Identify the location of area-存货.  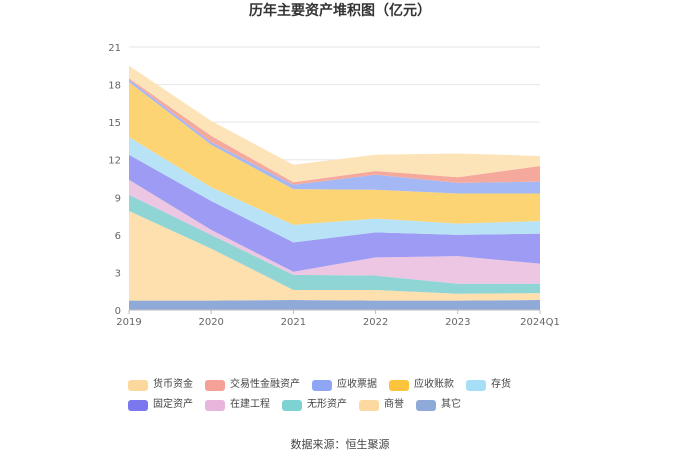
(334, 190).